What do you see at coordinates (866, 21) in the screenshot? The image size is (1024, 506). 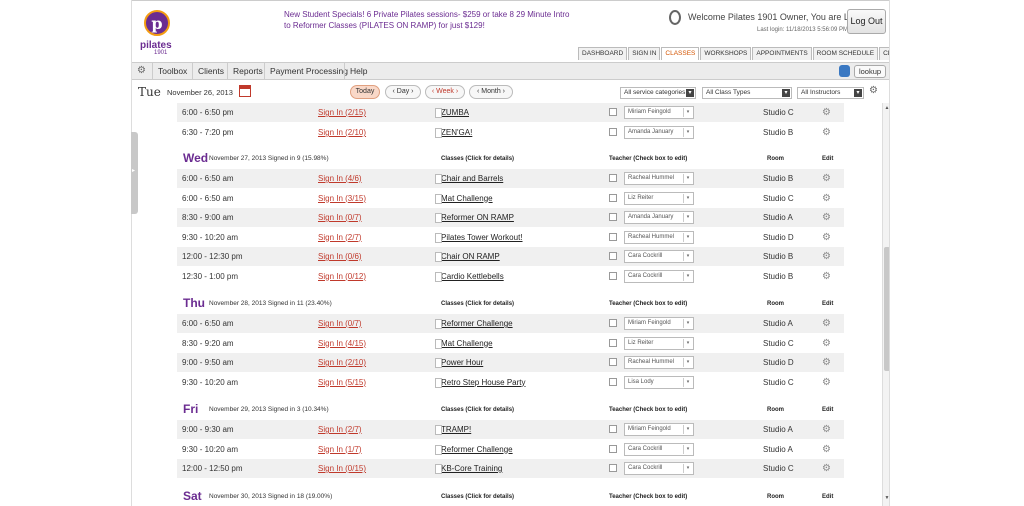 I see `logout-button: Log Out` at bounding box center [866, 21].